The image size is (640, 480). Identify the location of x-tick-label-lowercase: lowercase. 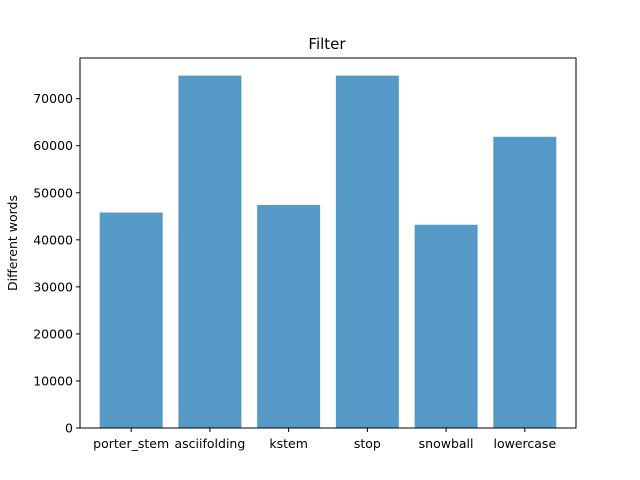
(525, 443).